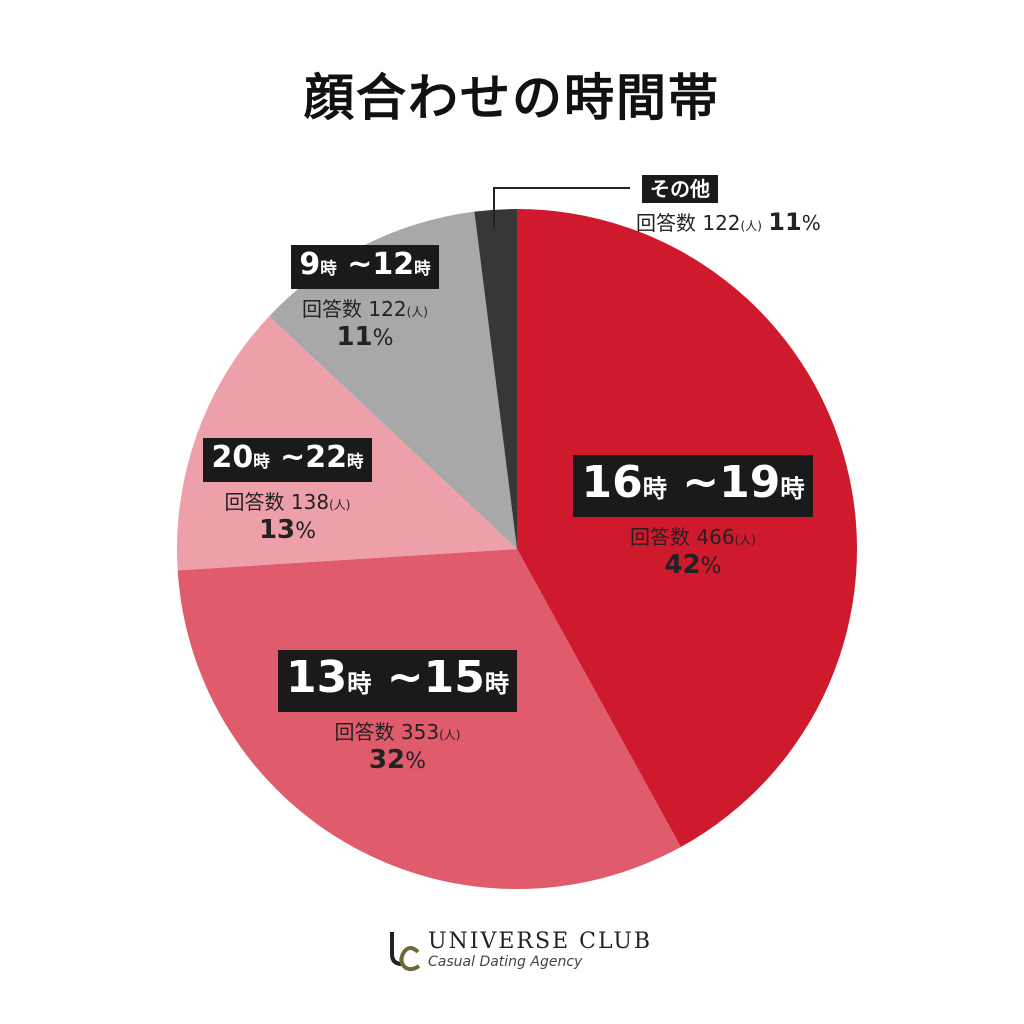 The width and height of the screenshot is (1024, 1024). I want to click on slice-other, so click(495, 379).